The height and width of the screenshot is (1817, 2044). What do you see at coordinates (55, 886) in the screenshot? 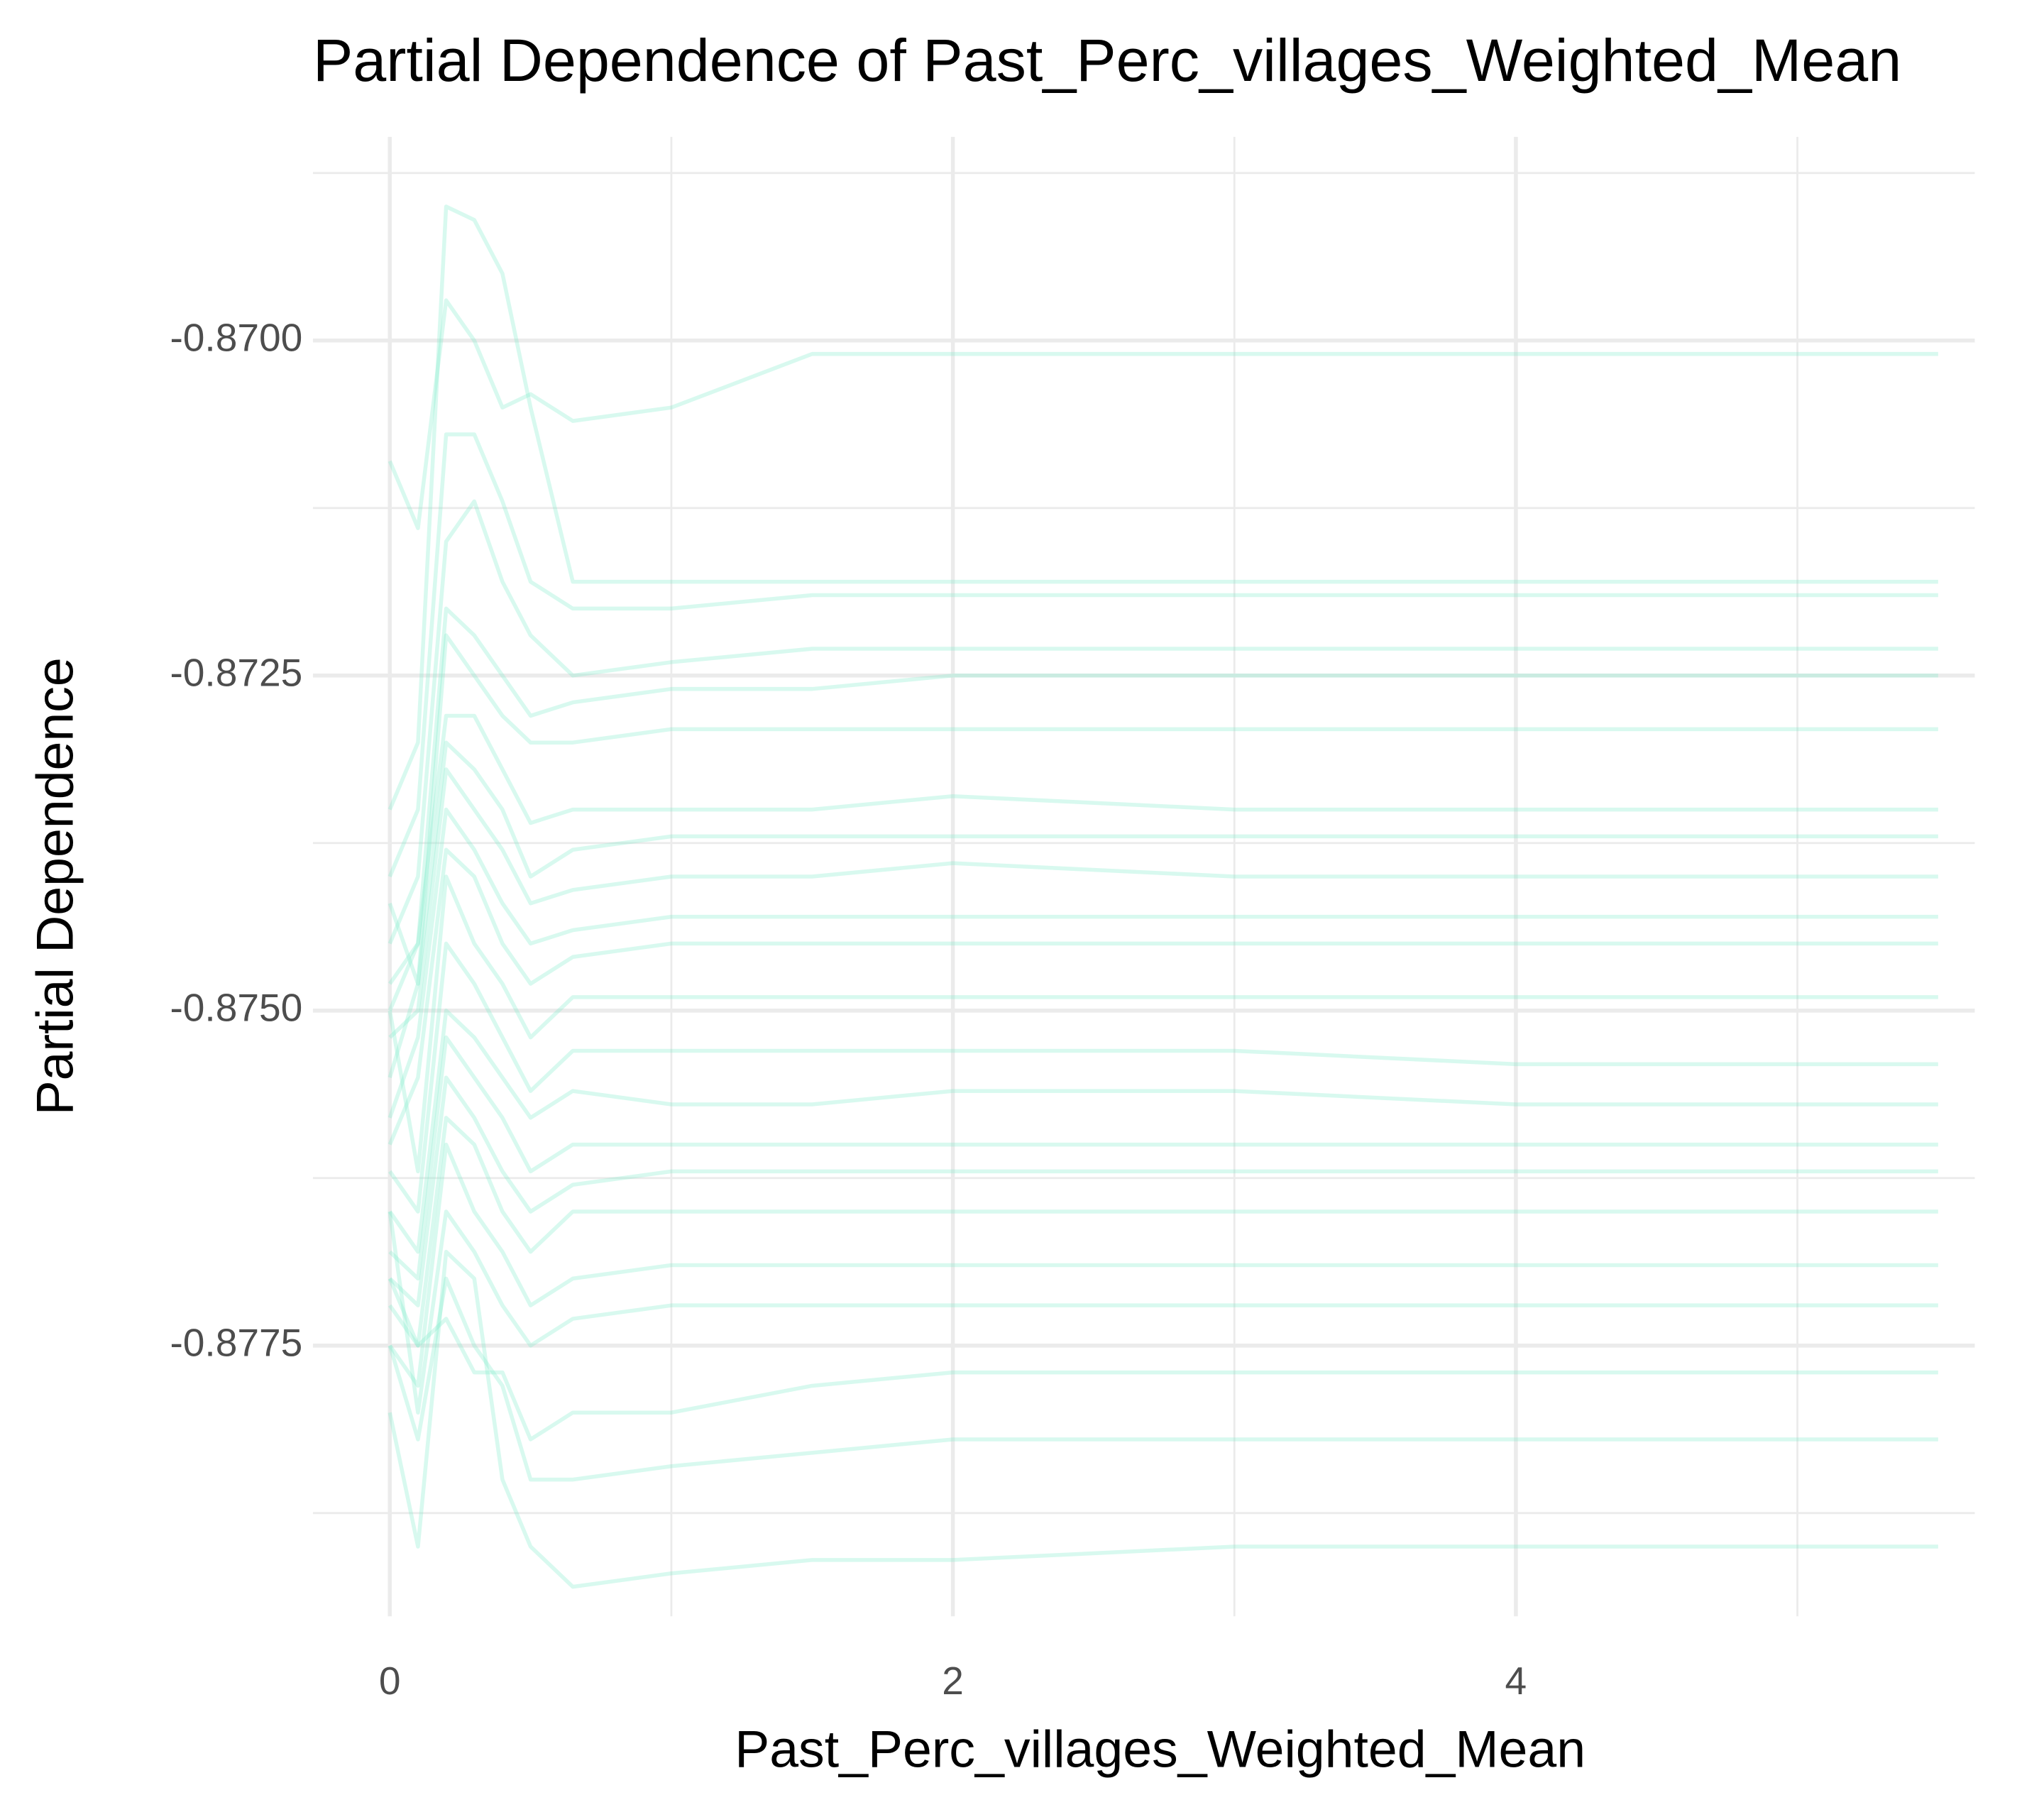
I see `y-axis-title: Partial Dependence` at bounding box center [55, 886].